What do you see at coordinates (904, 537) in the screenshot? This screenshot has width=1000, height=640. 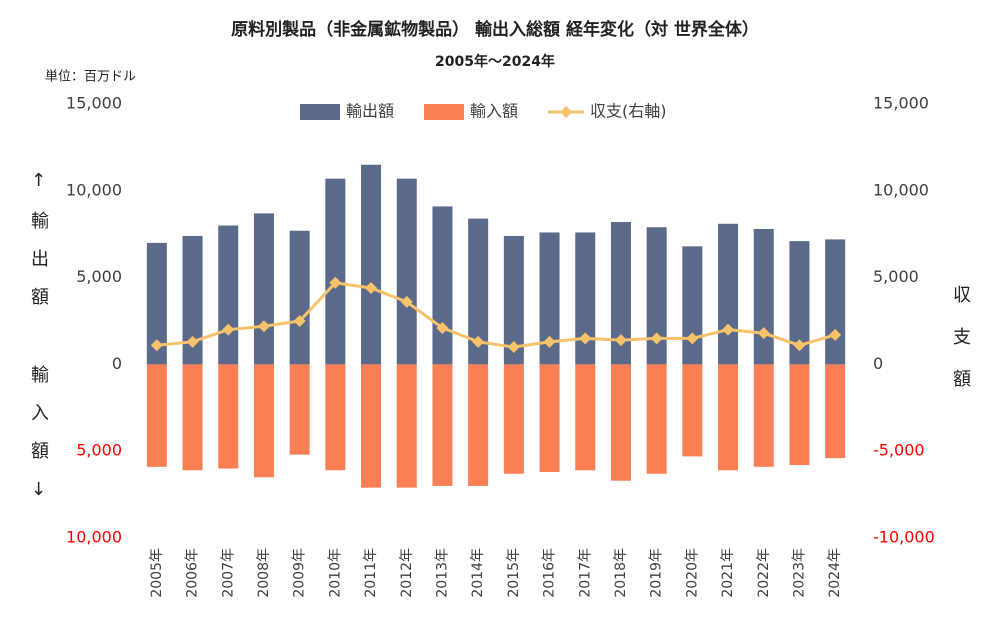 I see `y2-tick-label: -10,000` at bounding box center [904, 537].